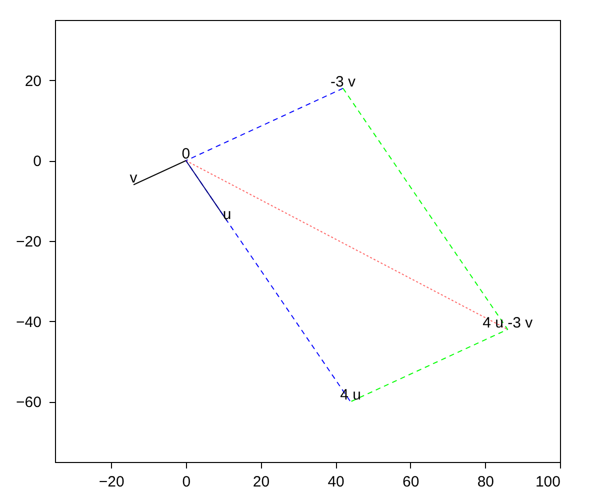 The image size is (600, 500). Describe the element at coordinates (29, 242) in the screenshot. I see `y-tick-label: −20` at that location.